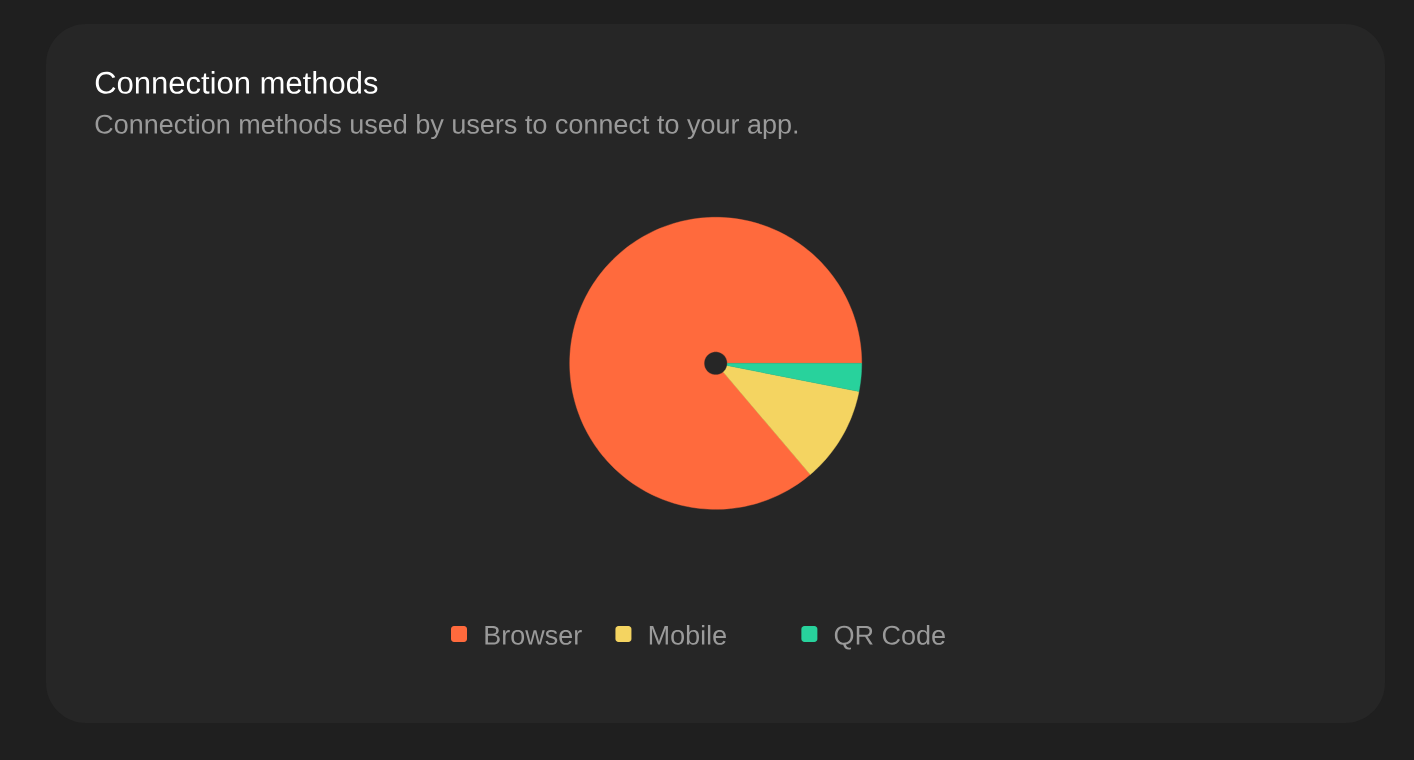 The image size is (1414, 760). I want to click on chart-subtitle: Connection methods used by users to connect to your app., so click(446, 126).